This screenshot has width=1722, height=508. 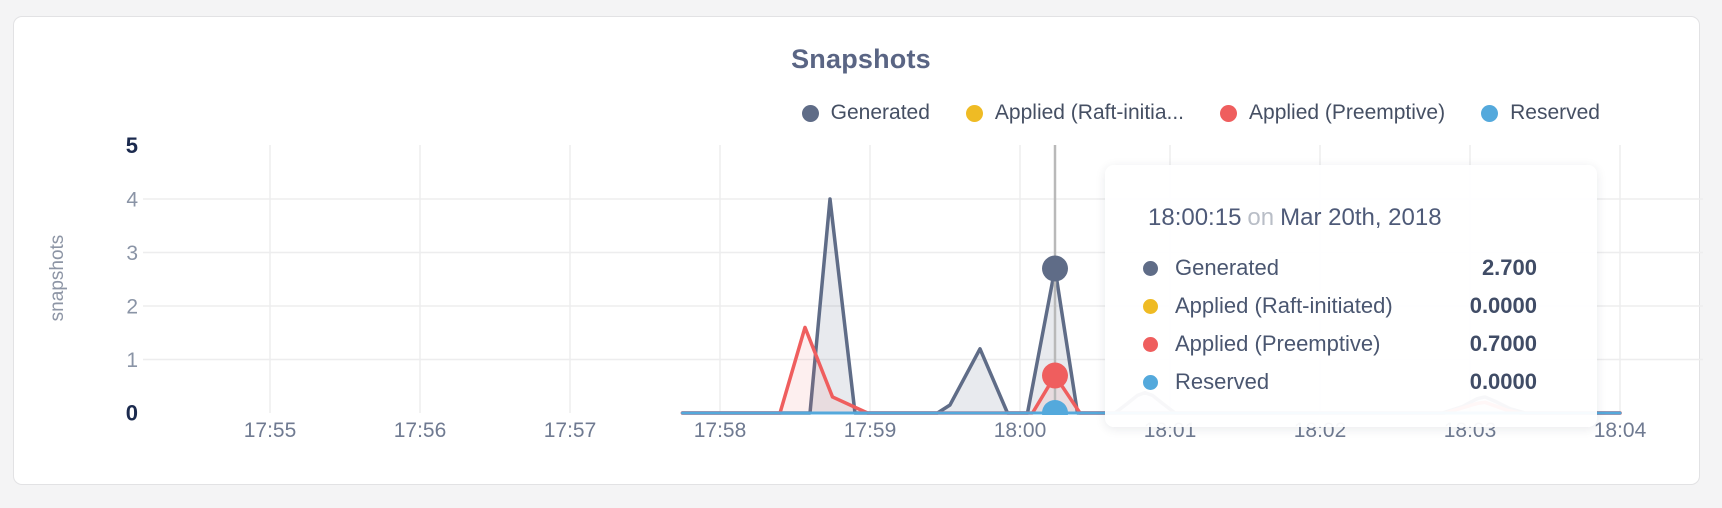 I want to click on legend-item-generated: Generated, so click(x=865, y=113).